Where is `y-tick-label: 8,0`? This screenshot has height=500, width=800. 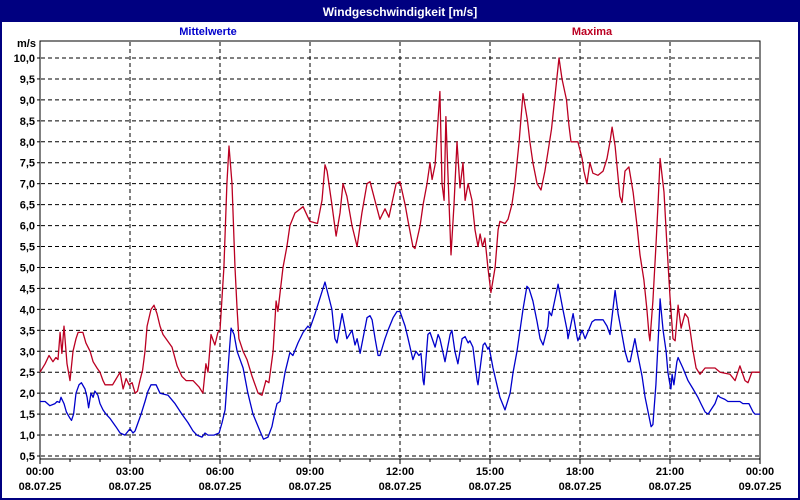 y-tick-label: 8,0 is located at coordinates (27, 143).